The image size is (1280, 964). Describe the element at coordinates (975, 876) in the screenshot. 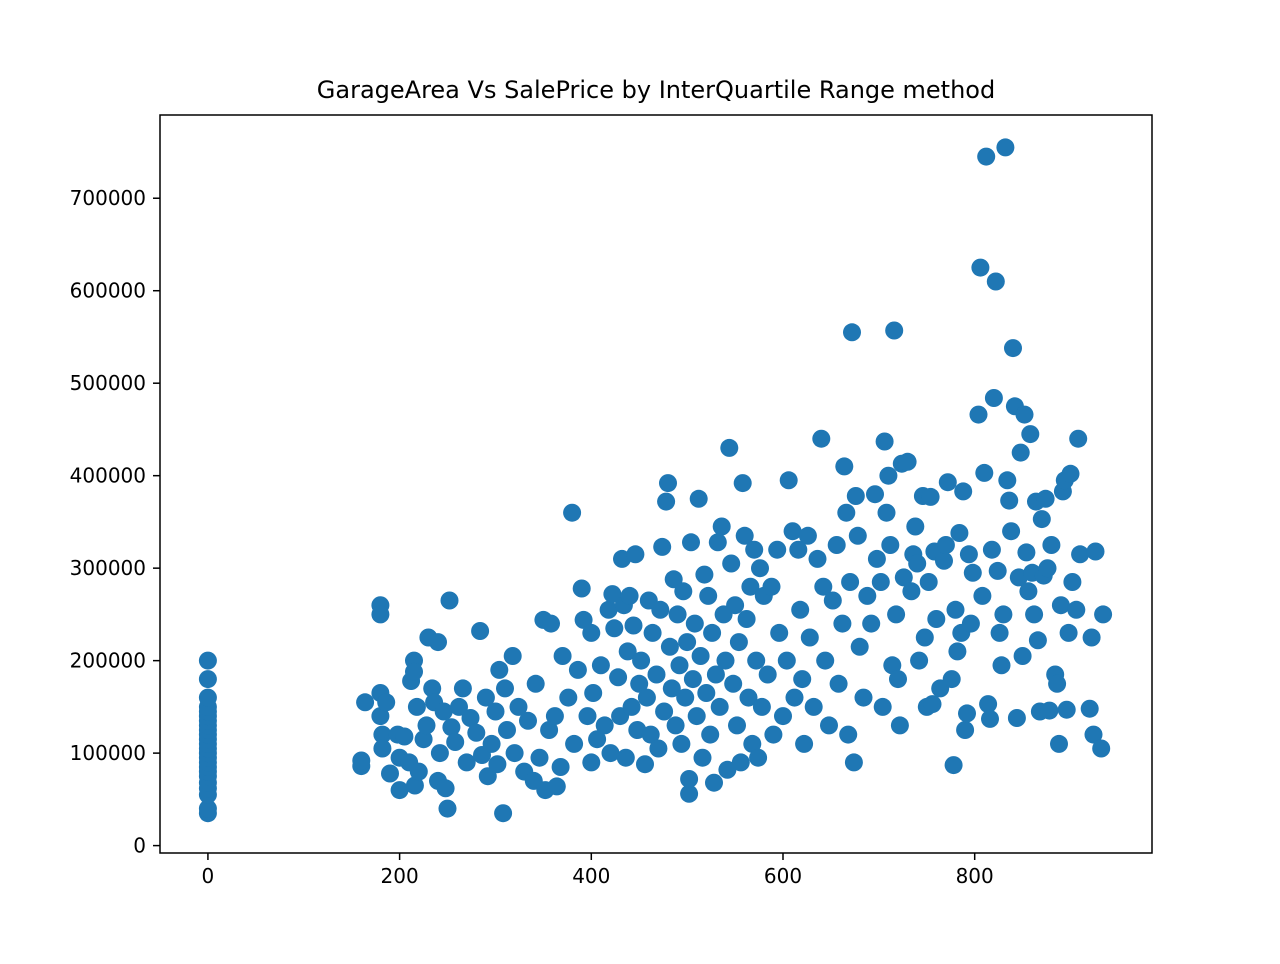

I see `x-tick-label: 800` at that location.